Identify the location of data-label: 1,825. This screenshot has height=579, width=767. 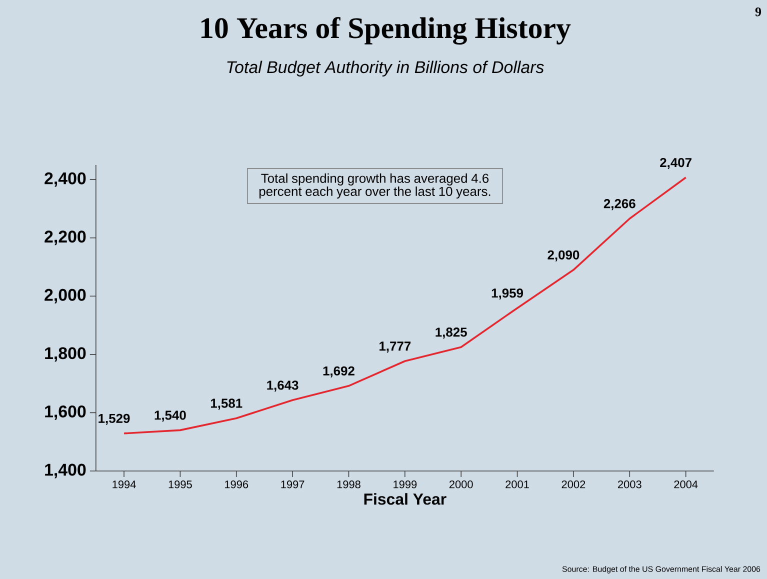
(451, 333).